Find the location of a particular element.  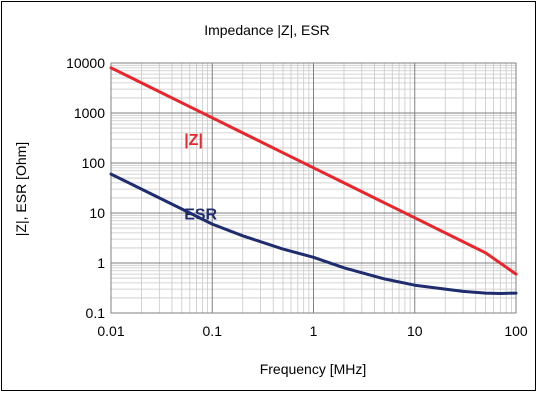

x-axis-label: Frequency [MHz] is located at coordinates (313, 369).